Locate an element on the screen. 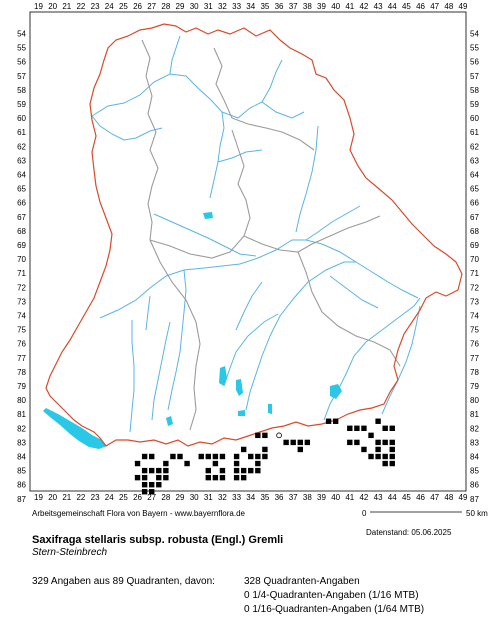 The height and width of the screenshot is (620, 500). x-axis-bottom-label: 23 is located at coordinates (95, 497).